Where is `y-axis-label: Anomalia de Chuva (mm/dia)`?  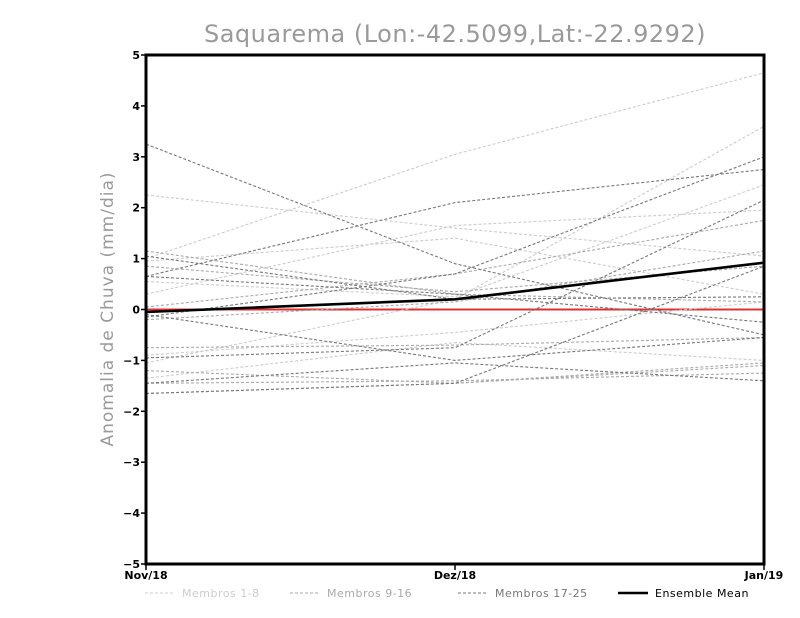 y-axis-label: Anomalia de Chuva (mm/dia) is located at coordinates (108, 308).